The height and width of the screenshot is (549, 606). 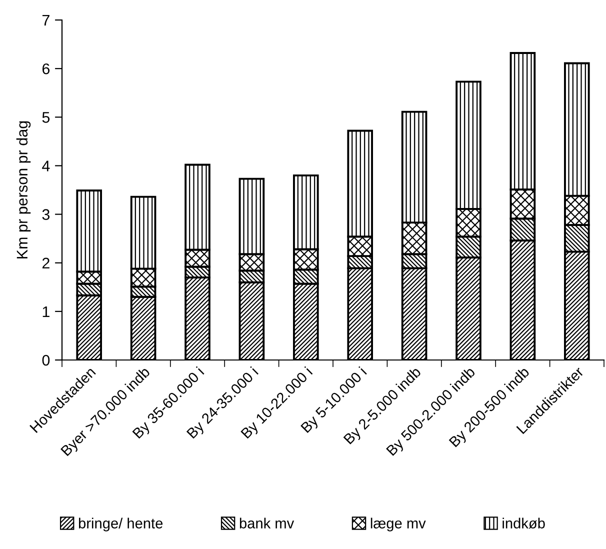 What do you see at coordinates (23, 189) in the screenshot?
I see `y-axis-title: Km pr person pr dag` at bounding box center [23, 189].